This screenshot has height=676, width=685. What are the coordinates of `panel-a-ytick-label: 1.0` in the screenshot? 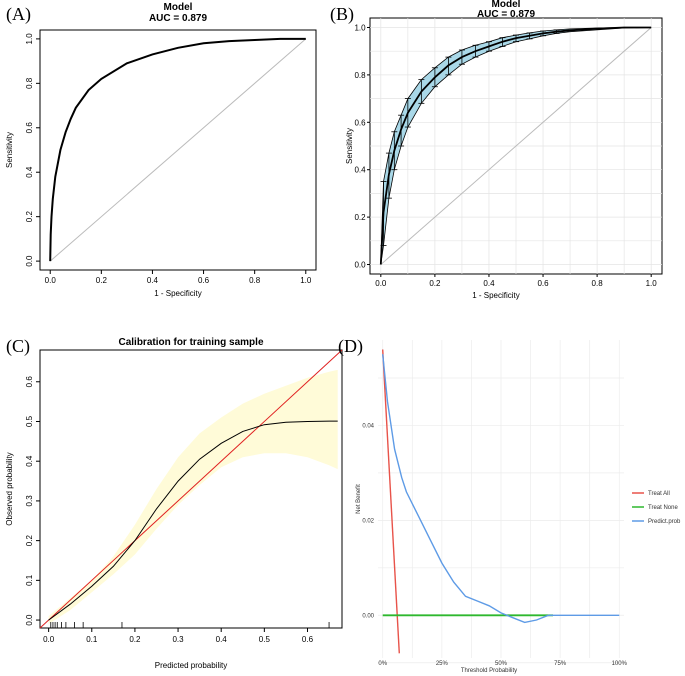 It's located at (29, 39).